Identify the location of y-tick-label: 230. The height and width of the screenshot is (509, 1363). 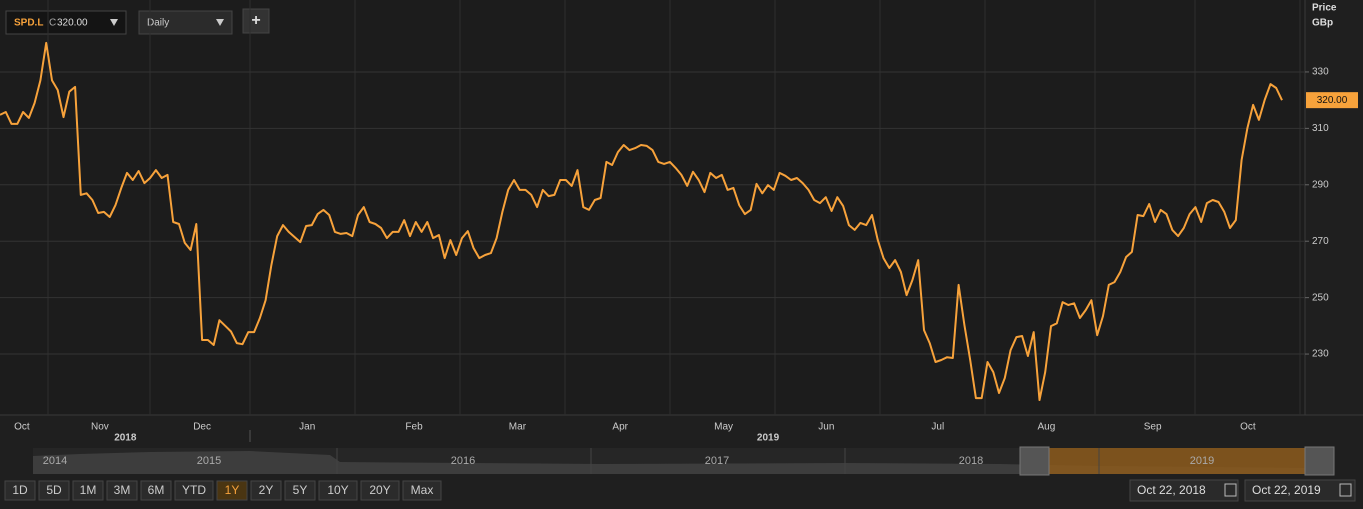
(1320, 354).